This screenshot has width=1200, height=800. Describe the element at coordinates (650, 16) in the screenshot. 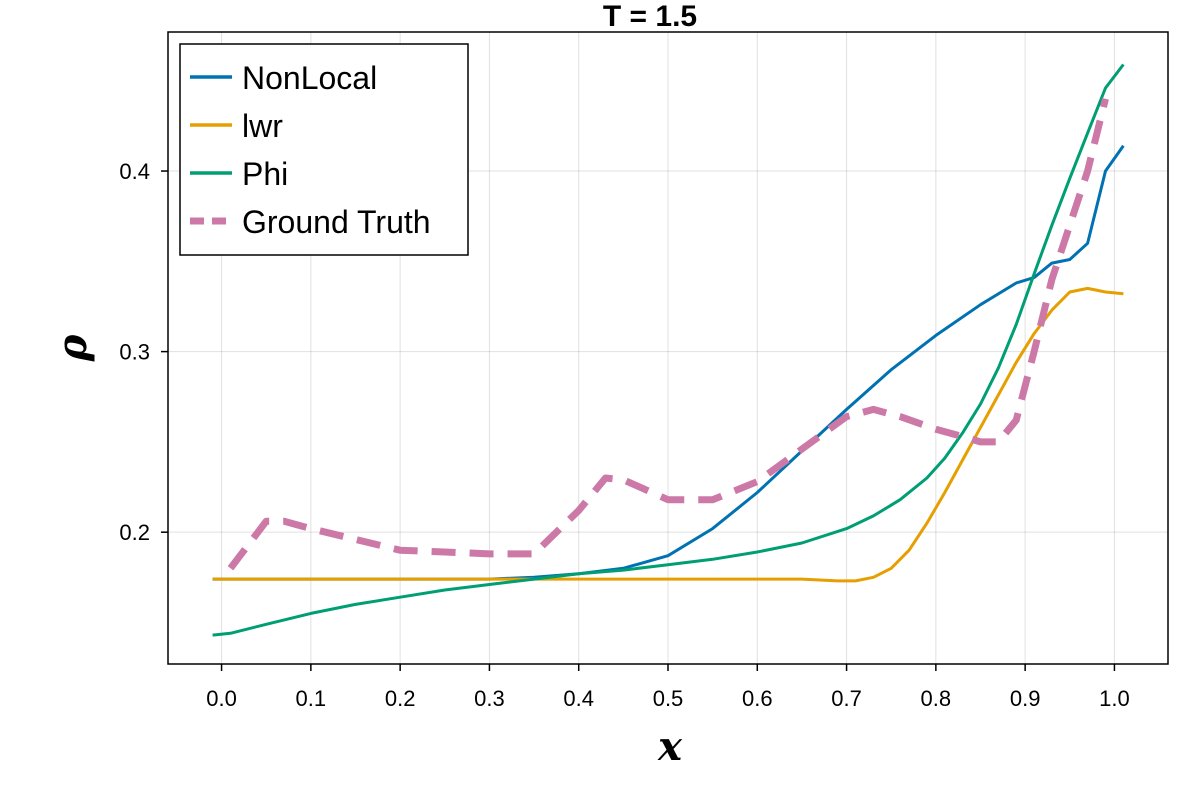

I see `chart-title: T = 1.5` at that location.